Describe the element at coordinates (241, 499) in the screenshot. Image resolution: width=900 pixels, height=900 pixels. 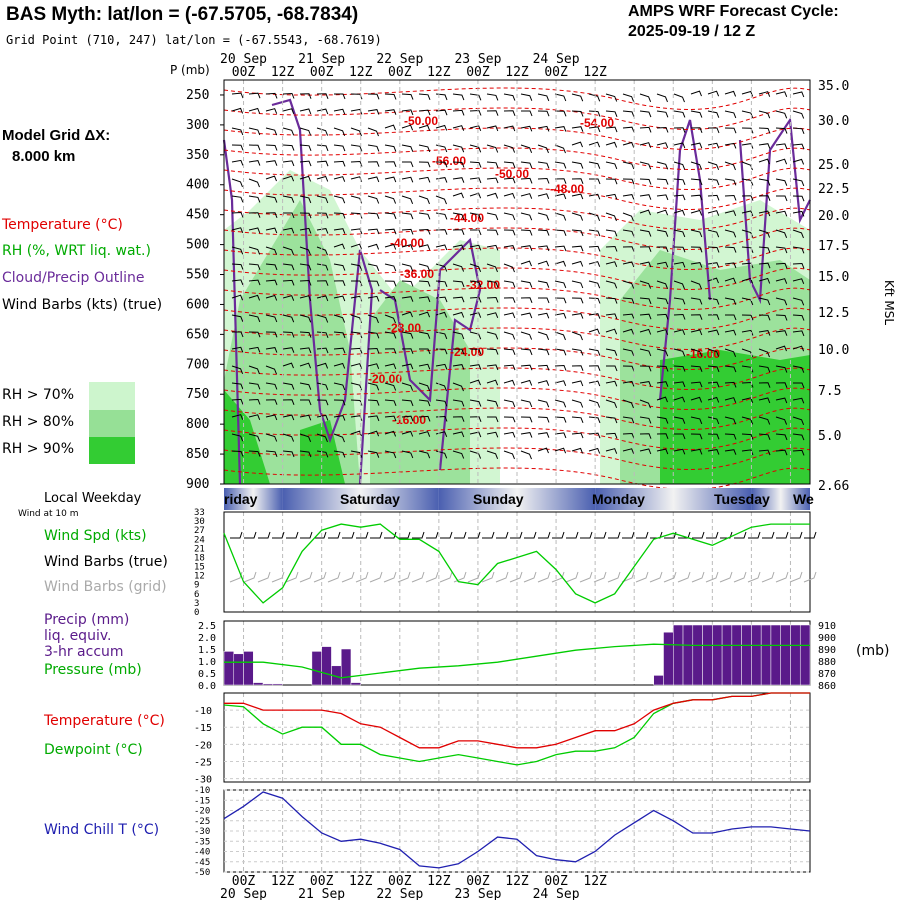
I see `weekday-label: riday` at that location.